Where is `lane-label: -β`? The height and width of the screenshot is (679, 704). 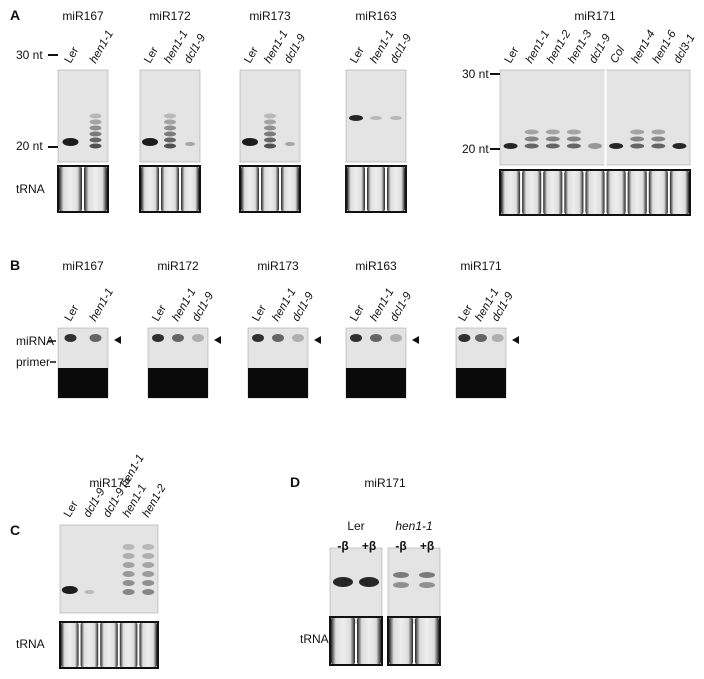
lane-label: -β is located at coordinates (400, 546).